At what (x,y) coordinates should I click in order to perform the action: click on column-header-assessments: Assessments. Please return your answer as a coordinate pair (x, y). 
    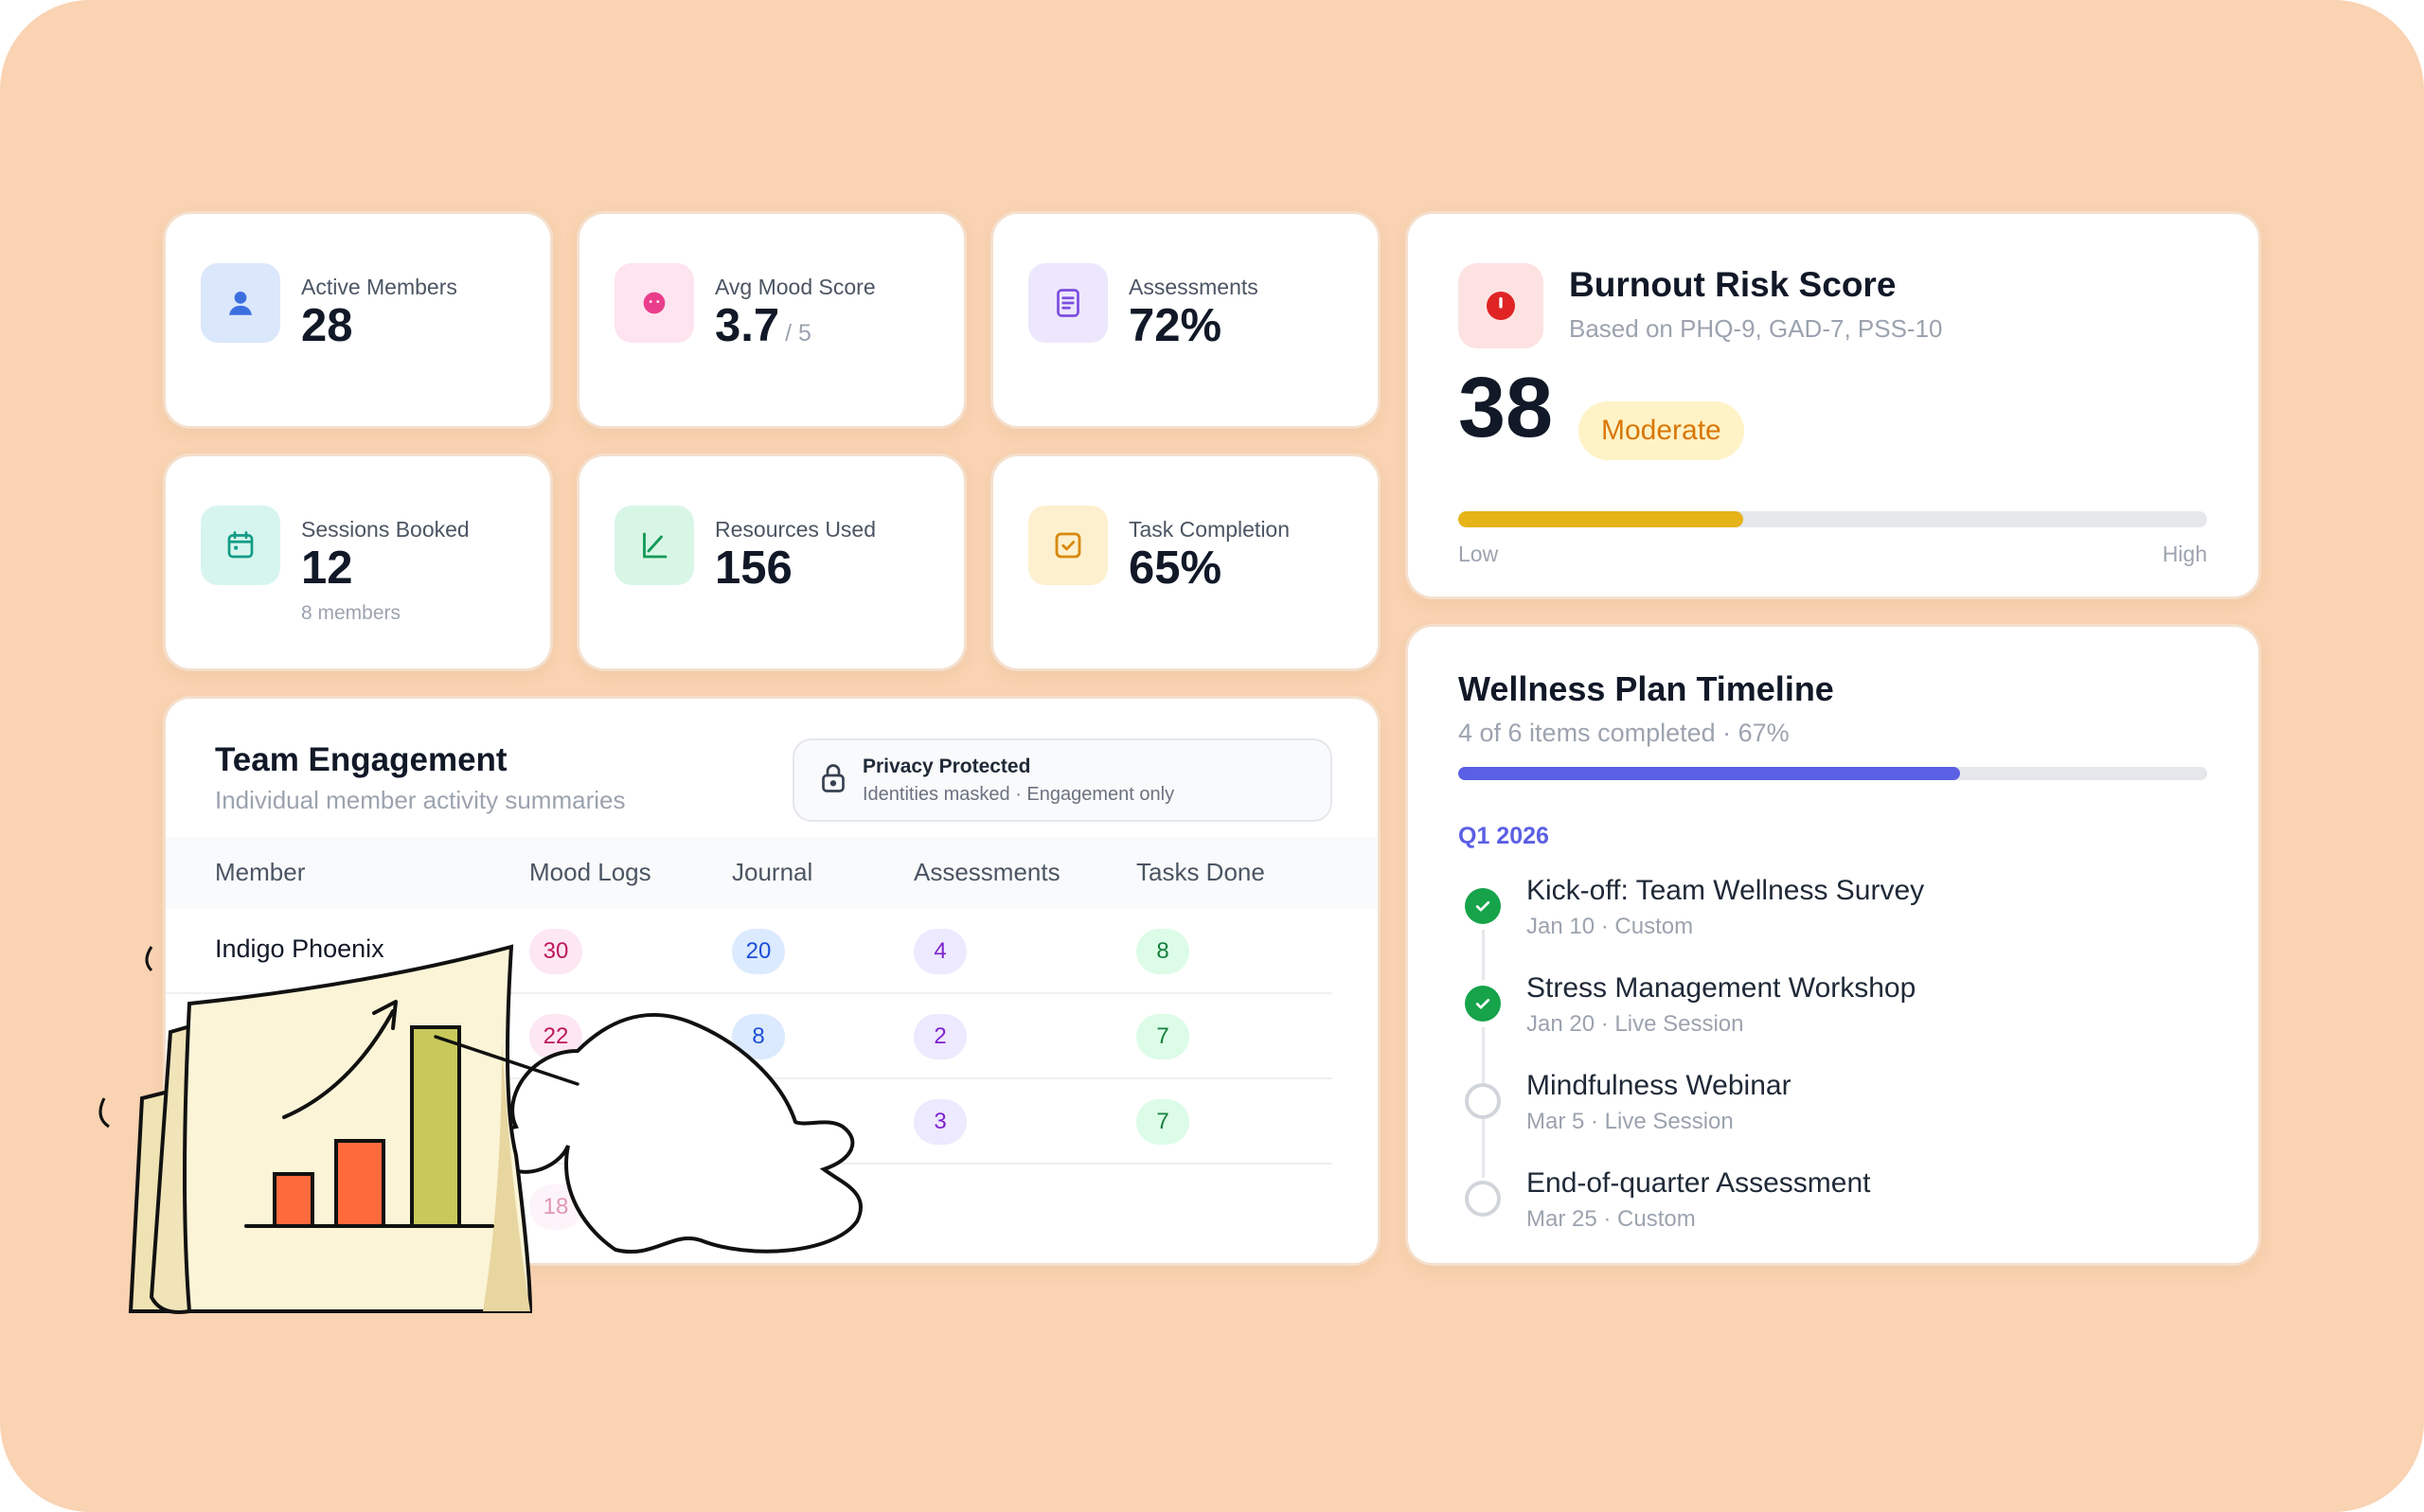
    Looking at the image, I should click on (987, 872).